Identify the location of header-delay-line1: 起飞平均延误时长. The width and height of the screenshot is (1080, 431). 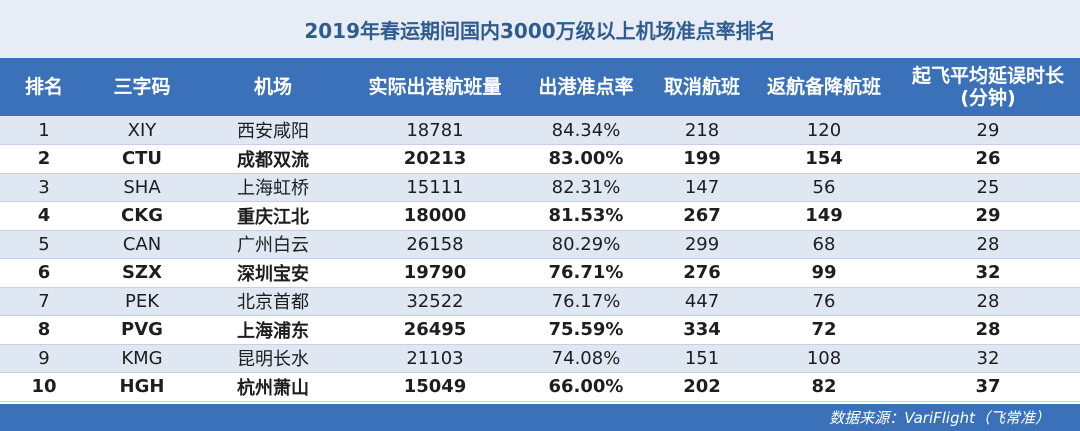
(987, 76).